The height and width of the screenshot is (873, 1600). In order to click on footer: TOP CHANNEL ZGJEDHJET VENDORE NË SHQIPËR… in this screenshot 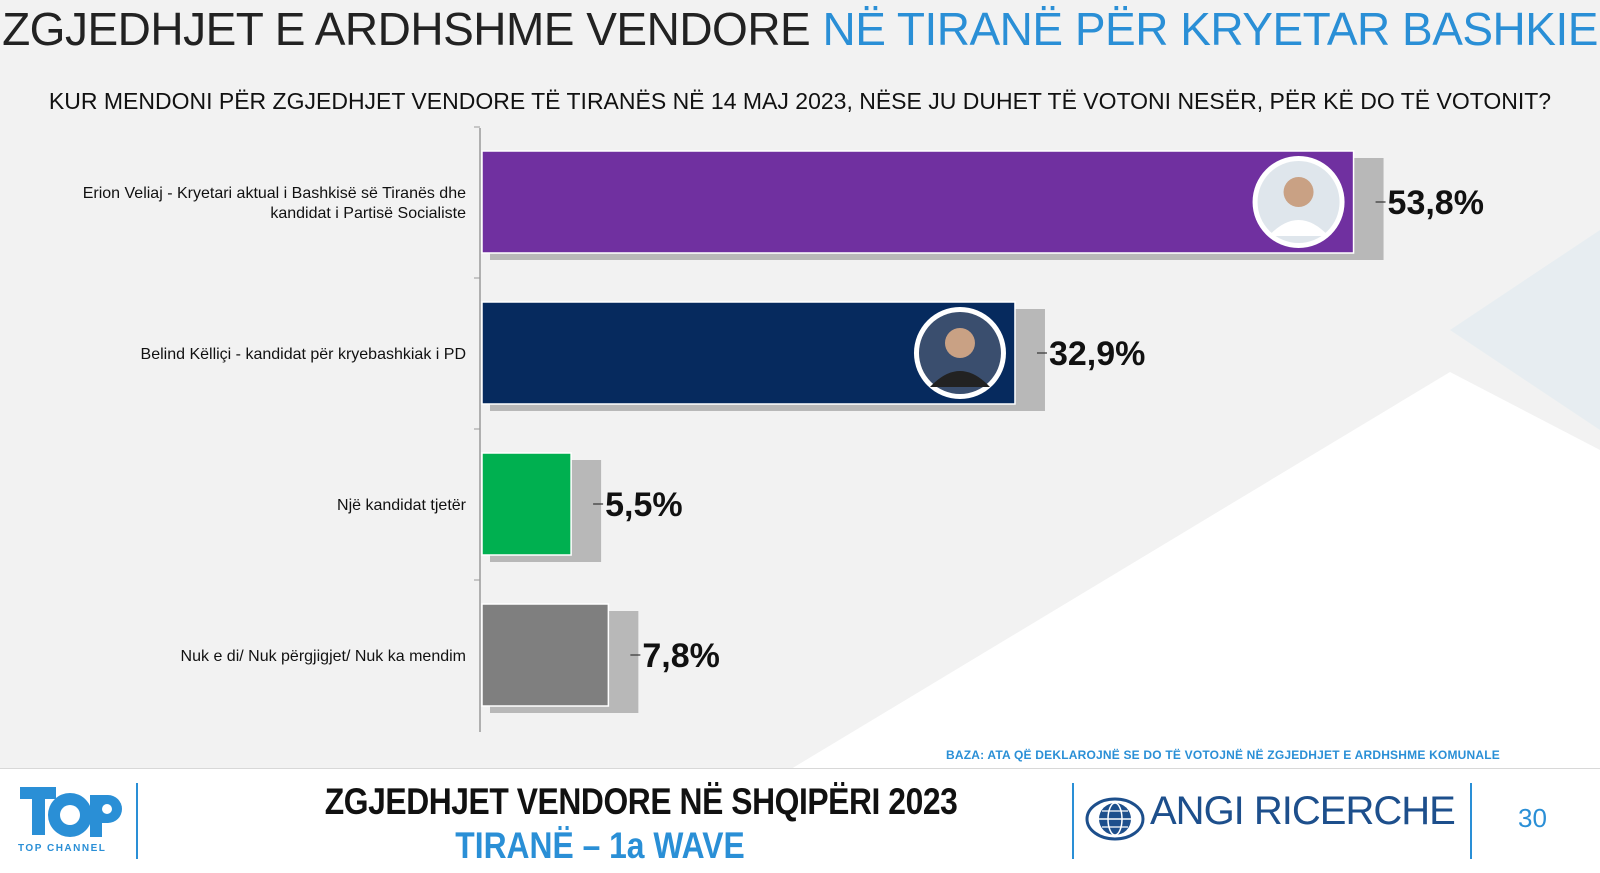, I will do `click(800, 820)`.